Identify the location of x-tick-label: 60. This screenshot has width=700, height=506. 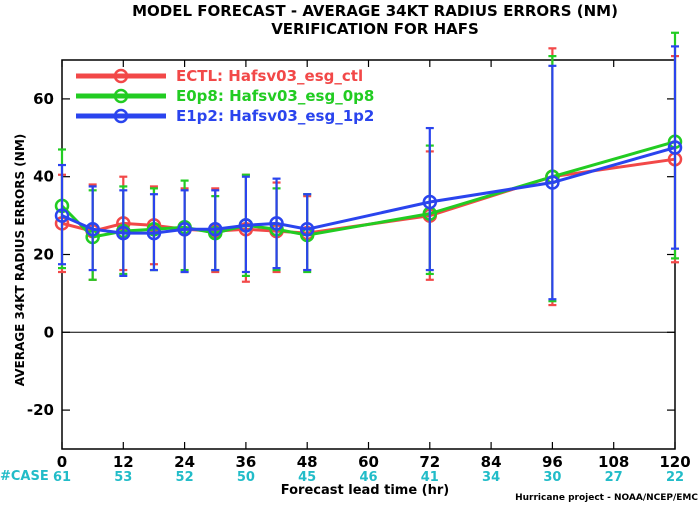
(368, 462).